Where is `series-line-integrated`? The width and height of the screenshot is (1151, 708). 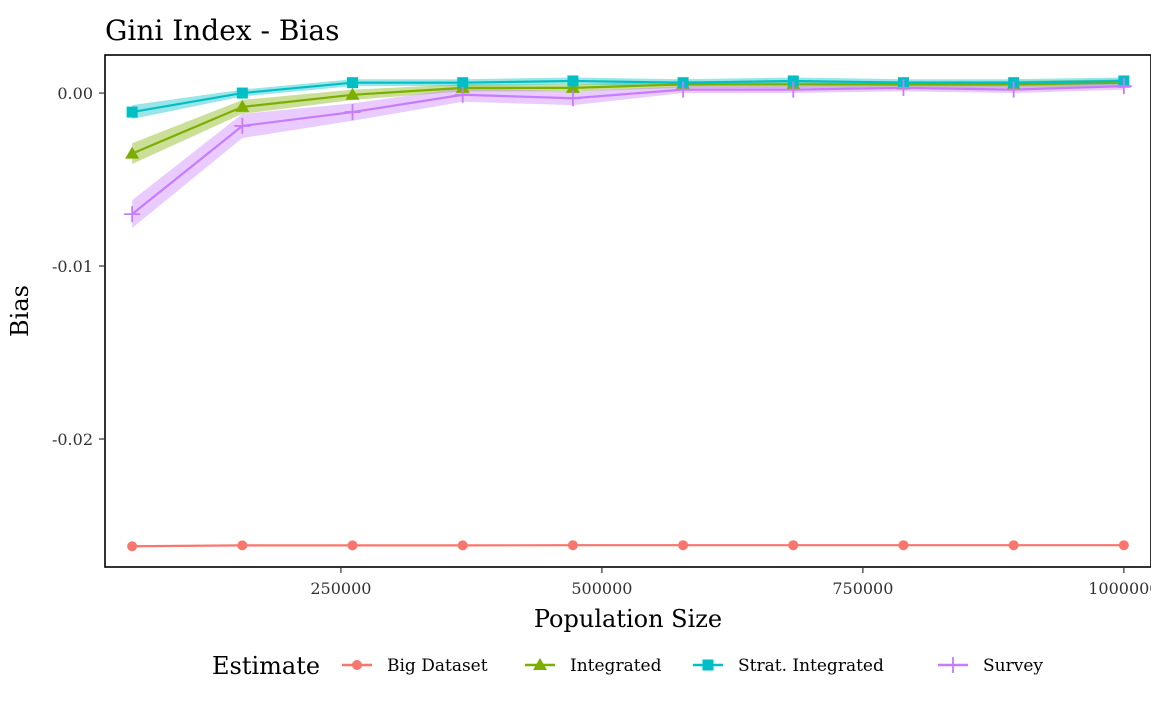
series-line-integrated is located at coordinates (627, 118).